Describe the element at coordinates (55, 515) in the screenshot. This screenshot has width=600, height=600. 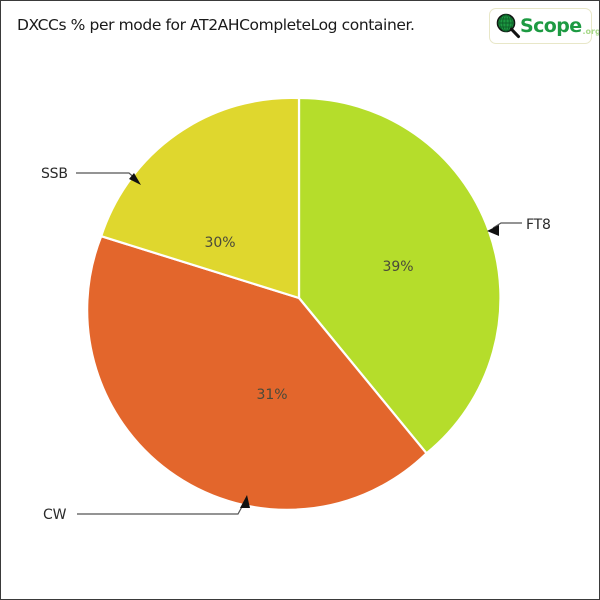
I see `callout-label-cw: CW` at that location.